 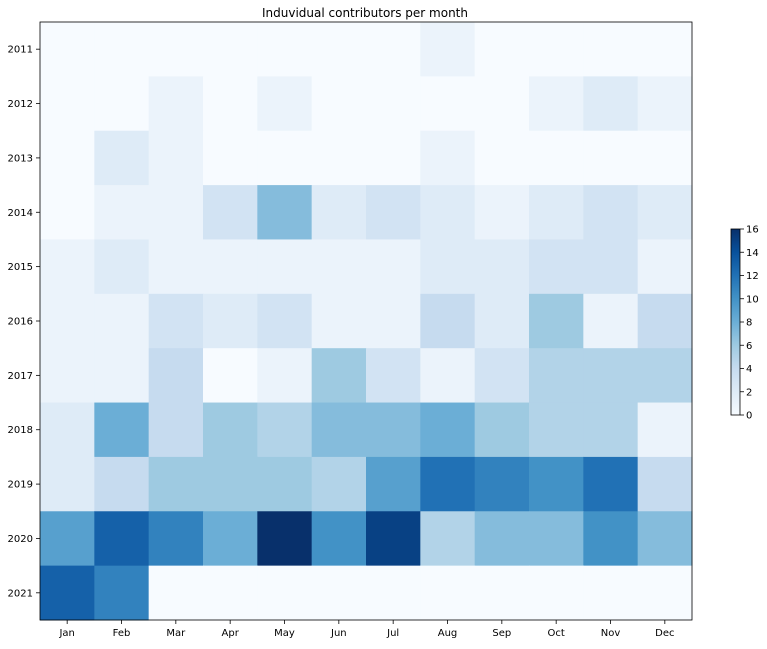 What do you see at coordinates (176, 484) in the screenshot?
I see `heatmap-cell-2019-Mar` at bounding box center [176, 484].